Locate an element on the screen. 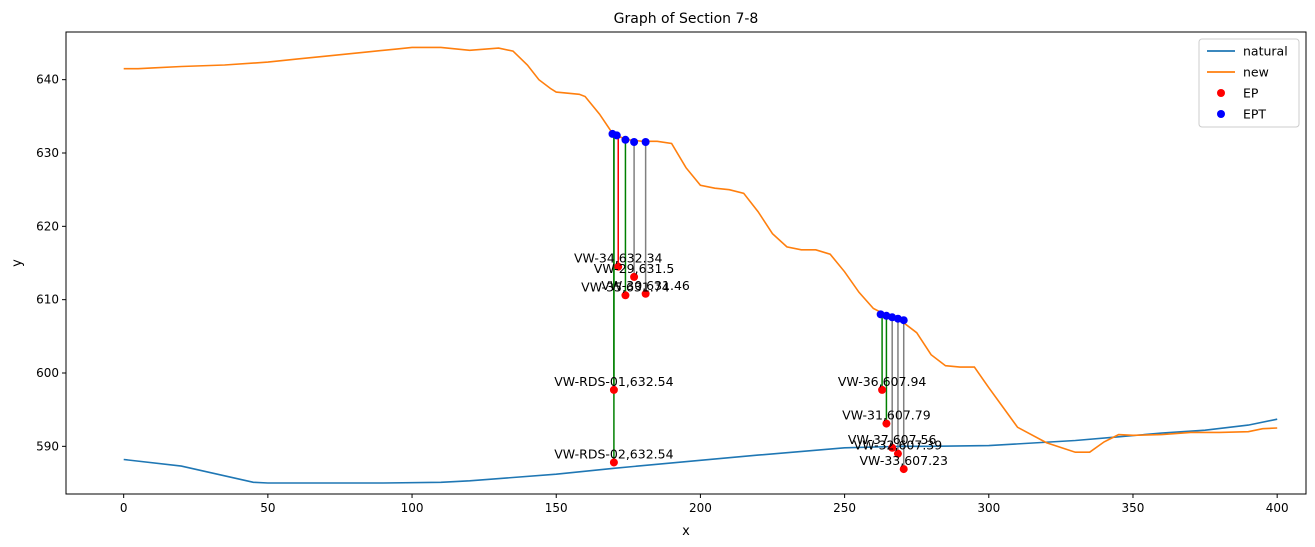  x-tick-label: 400 is located at coordinates (1277, 508).